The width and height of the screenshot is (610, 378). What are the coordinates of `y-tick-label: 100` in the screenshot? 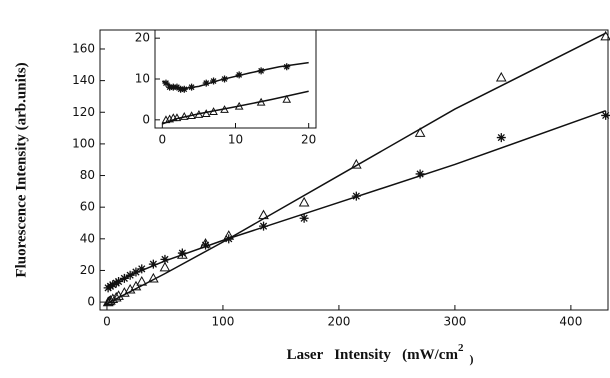 It's located at (83, 143).